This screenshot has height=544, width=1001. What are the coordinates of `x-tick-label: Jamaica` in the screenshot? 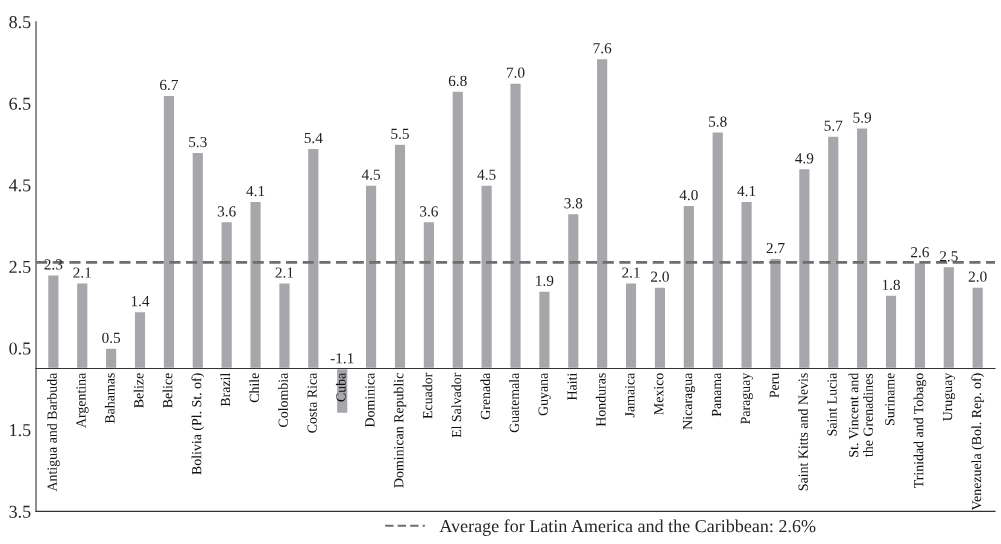 It's located at (630, 395).